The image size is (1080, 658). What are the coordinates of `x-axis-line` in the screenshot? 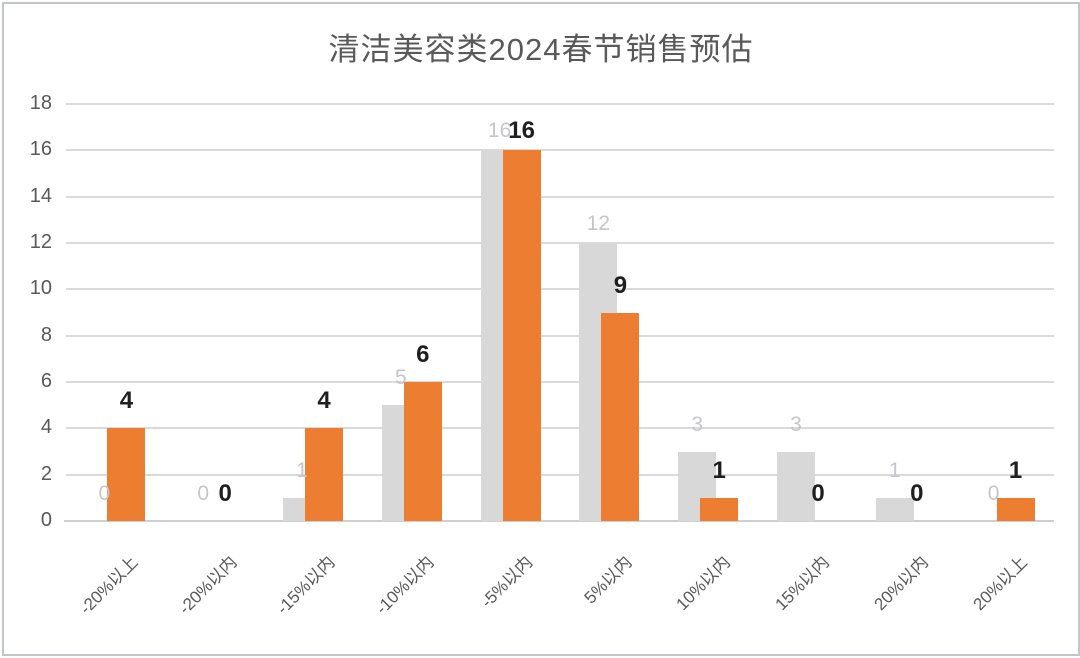 It's located at (559, 521).